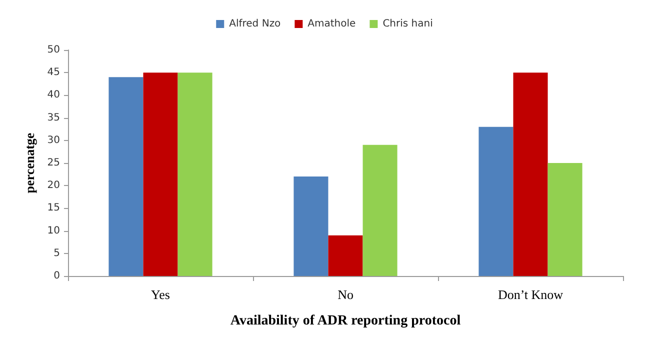 This screenshot has width=649, height=346. Describe the element at coordinates (255, 24) in the screenshot. I see `legend-label: Alfred Nzo` at that location.